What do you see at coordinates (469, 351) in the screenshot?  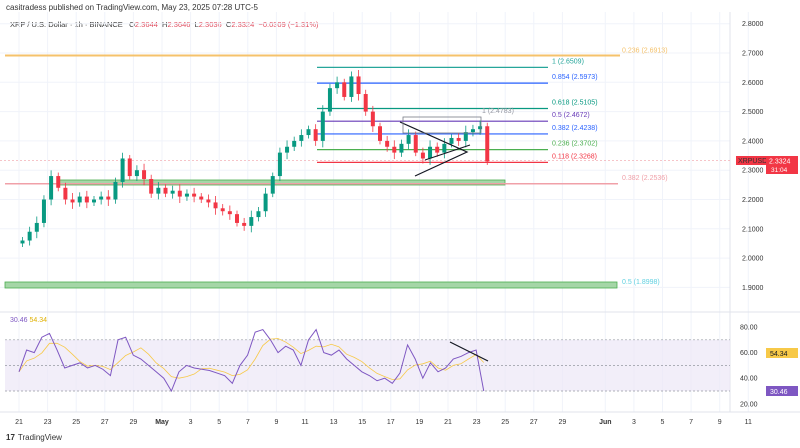 I see `rsi-trendline` at bounding box center [469, 351].